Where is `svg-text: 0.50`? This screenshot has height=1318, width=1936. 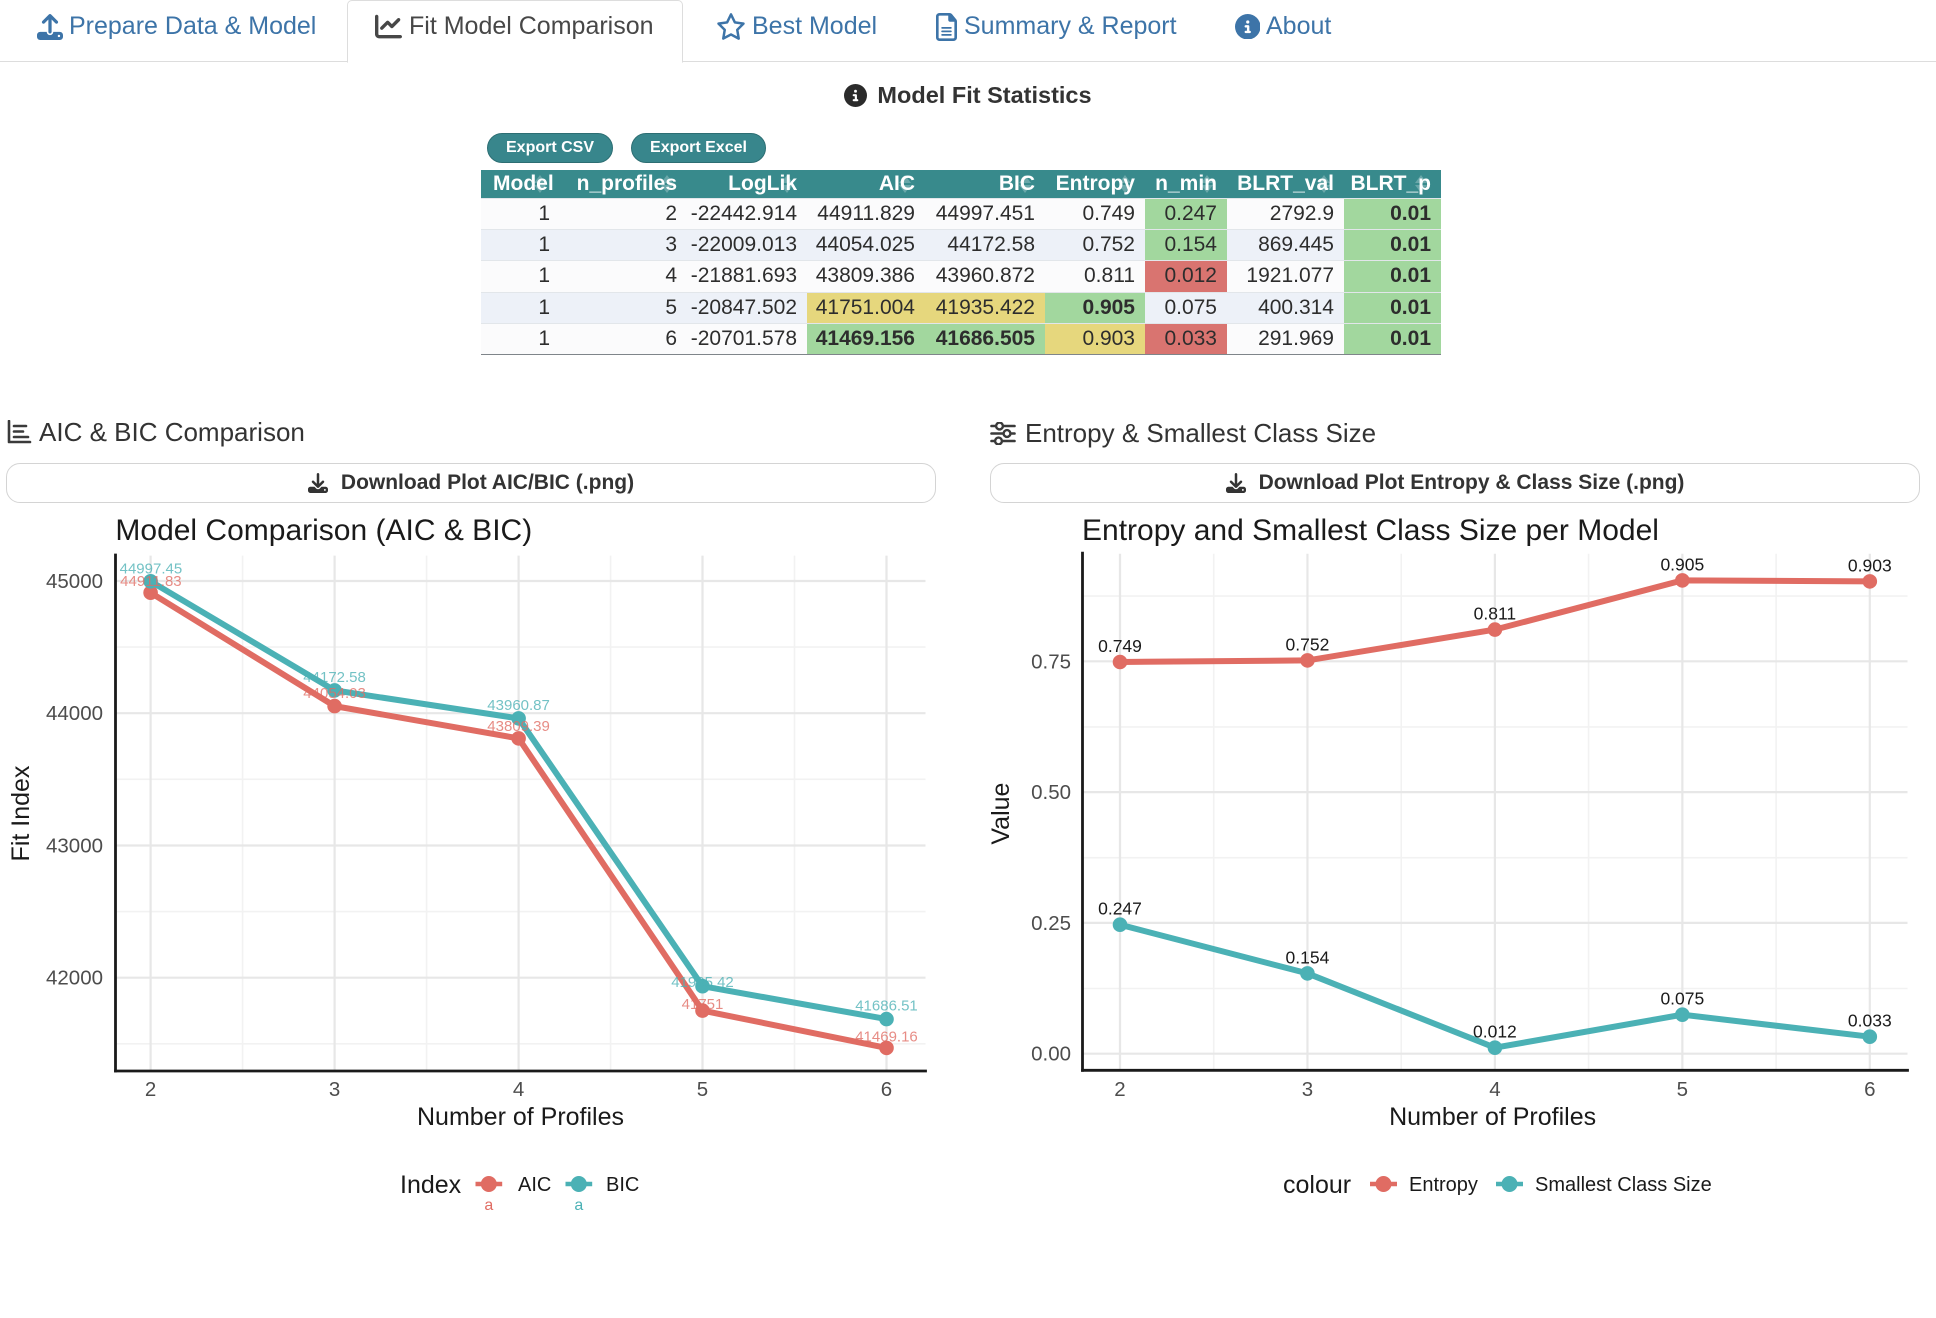 svg-text: 0.50 is located at coordinates (1051, 792).